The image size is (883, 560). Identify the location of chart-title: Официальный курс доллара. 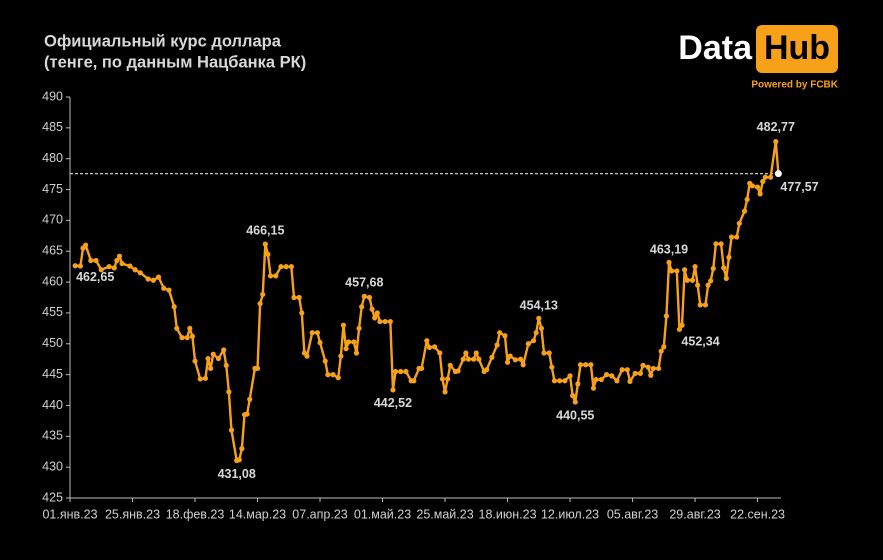
(163, 41).